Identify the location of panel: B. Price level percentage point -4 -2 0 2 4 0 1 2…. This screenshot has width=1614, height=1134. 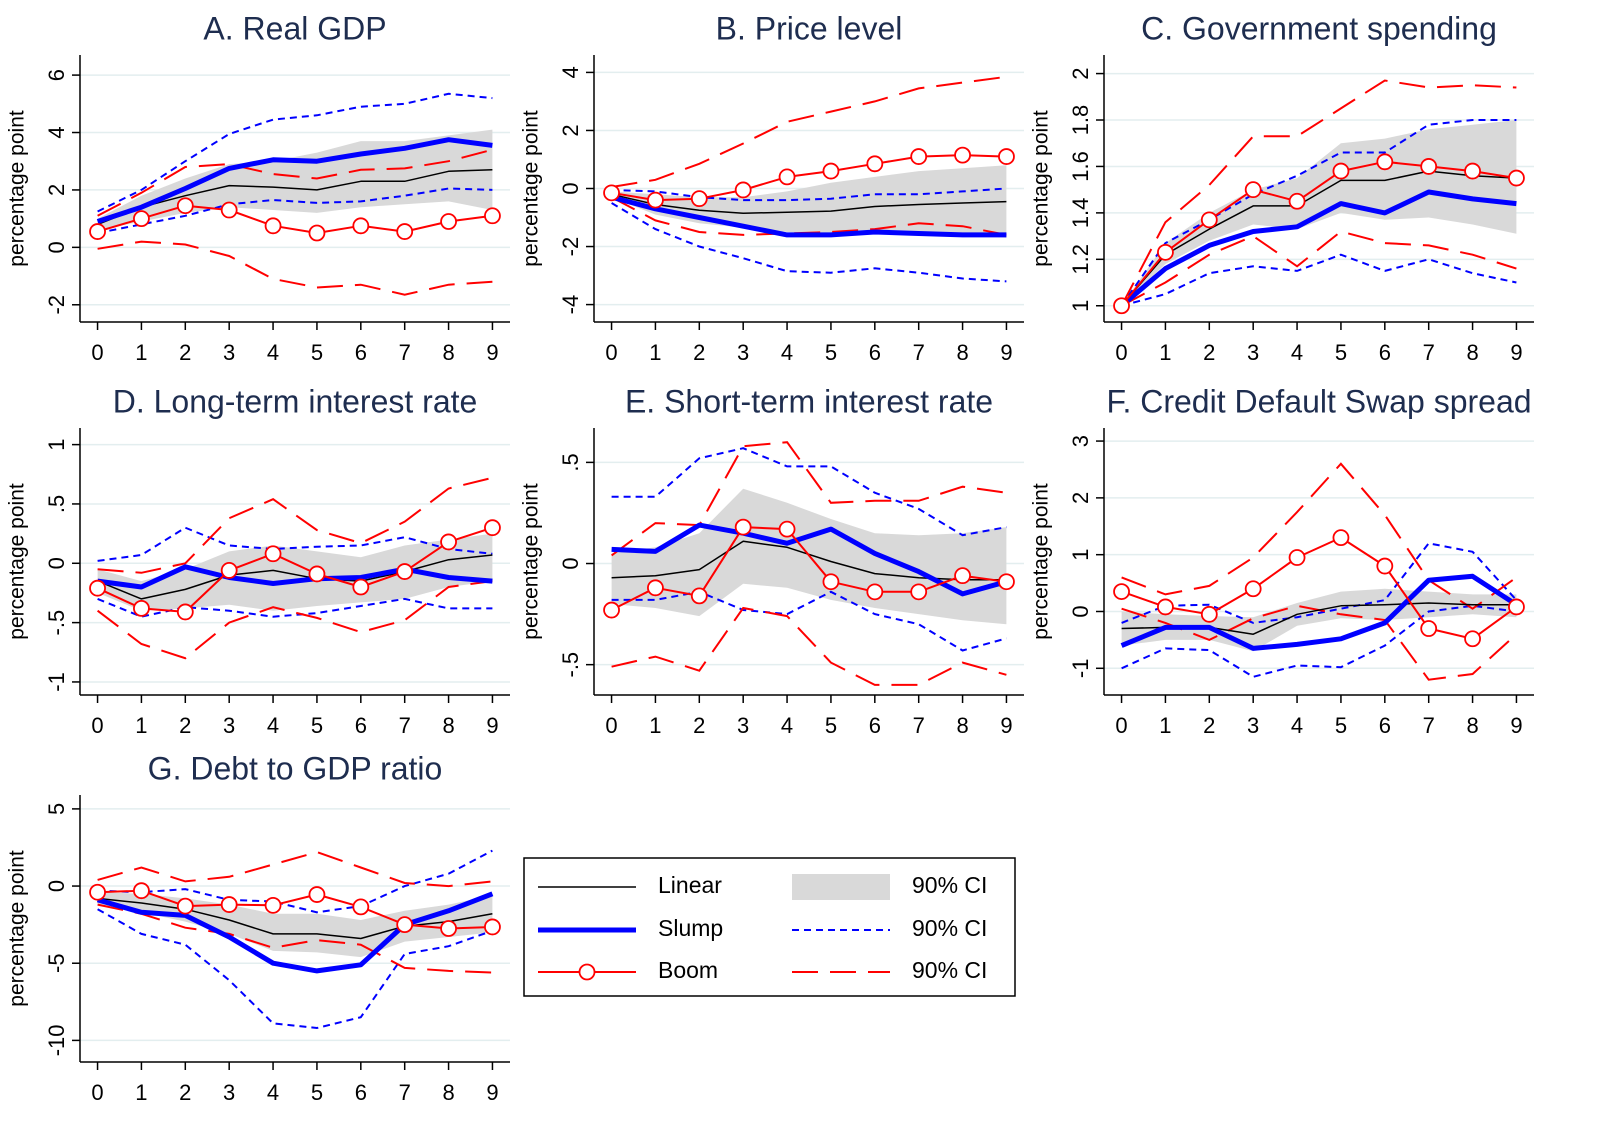
(772, 187).